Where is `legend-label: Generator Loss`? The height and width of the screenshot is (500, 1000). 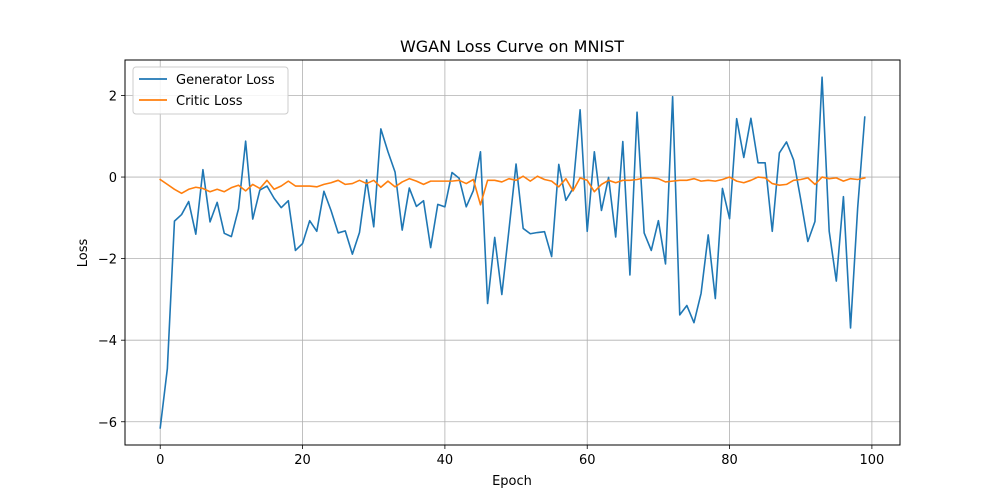
legend-label: Generator Loss is located at coordinates (225, 80).